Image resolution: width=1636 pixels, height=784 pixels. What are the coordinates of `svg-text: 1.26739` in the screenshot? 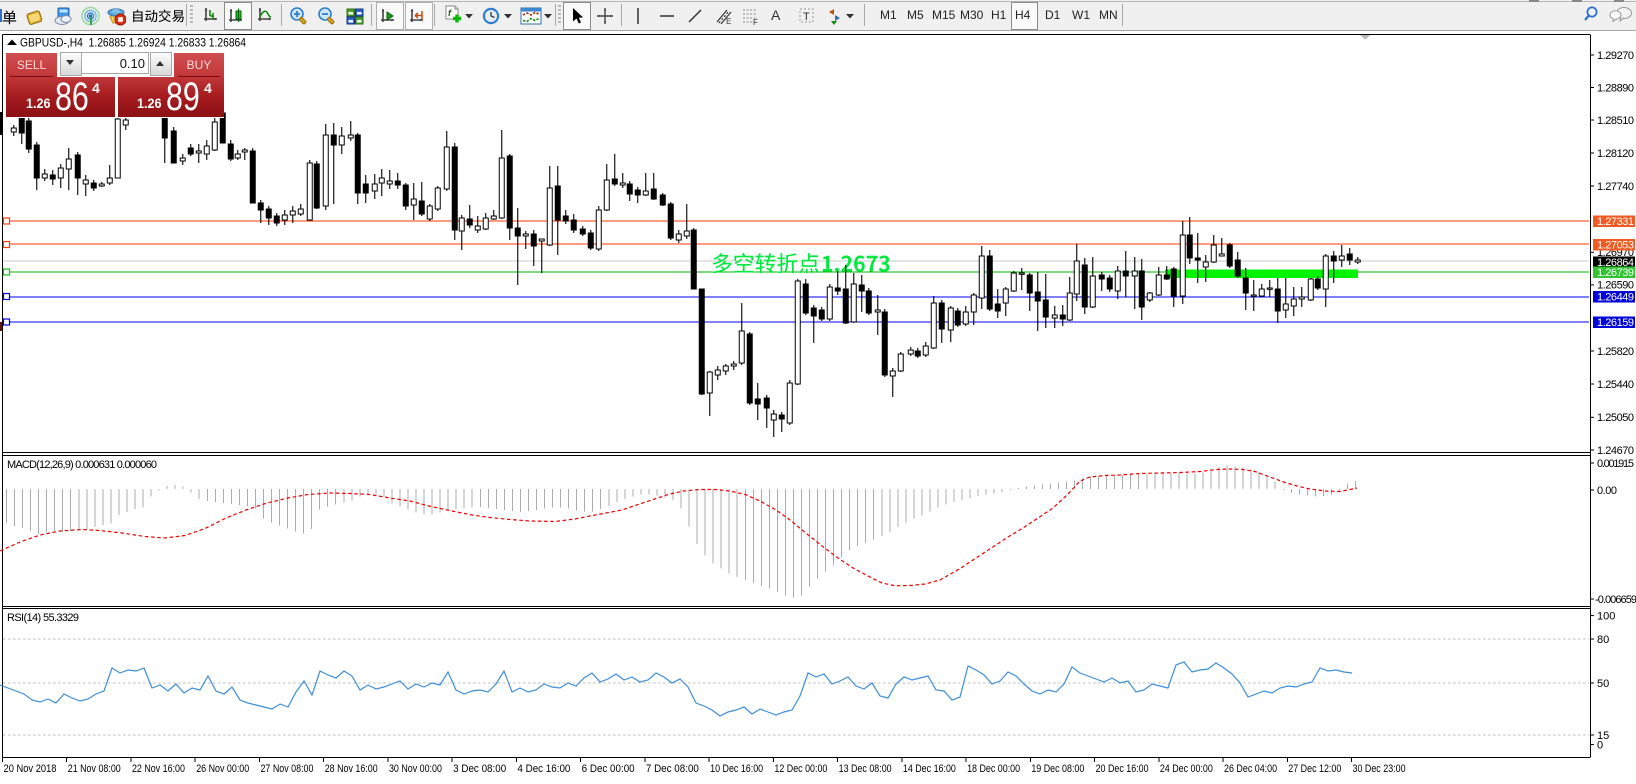 It's located at (1615, 273).